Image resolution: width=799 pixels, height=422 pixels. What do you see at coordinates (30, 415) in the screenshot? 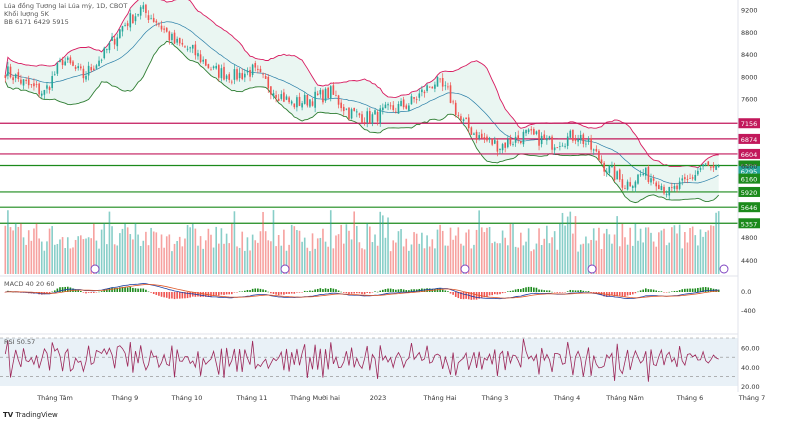
I see `tradingview-logo: TV TradingView` at bounding box center [30, 415].